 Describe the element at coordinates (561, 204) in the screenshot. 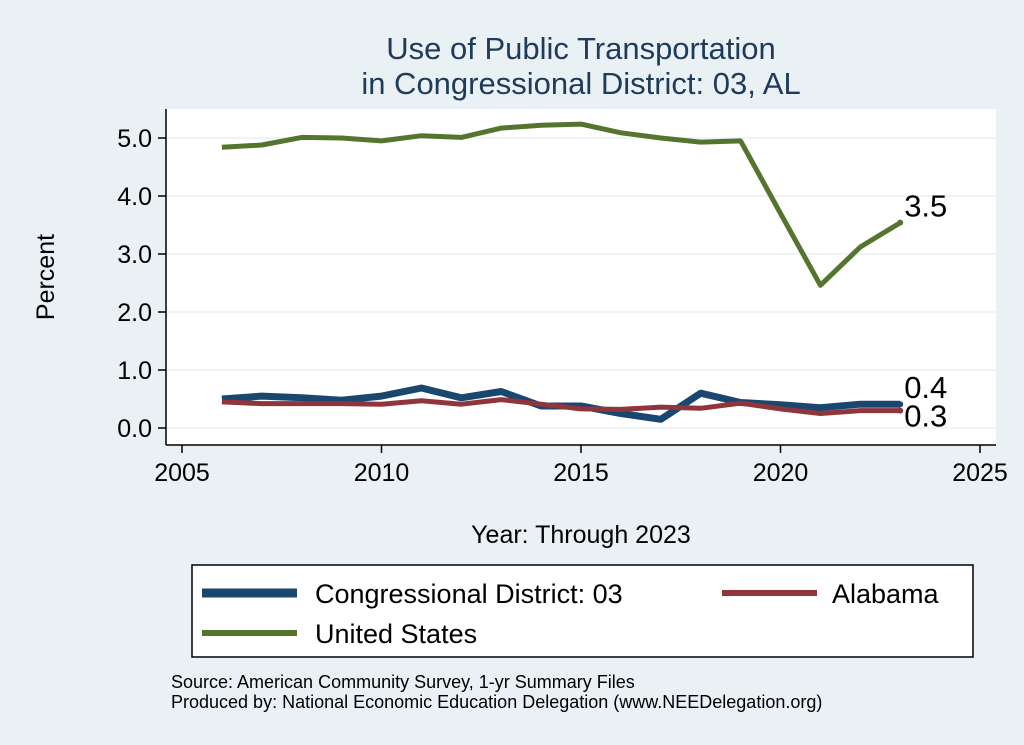

I see `series-line-united-states` at that location.